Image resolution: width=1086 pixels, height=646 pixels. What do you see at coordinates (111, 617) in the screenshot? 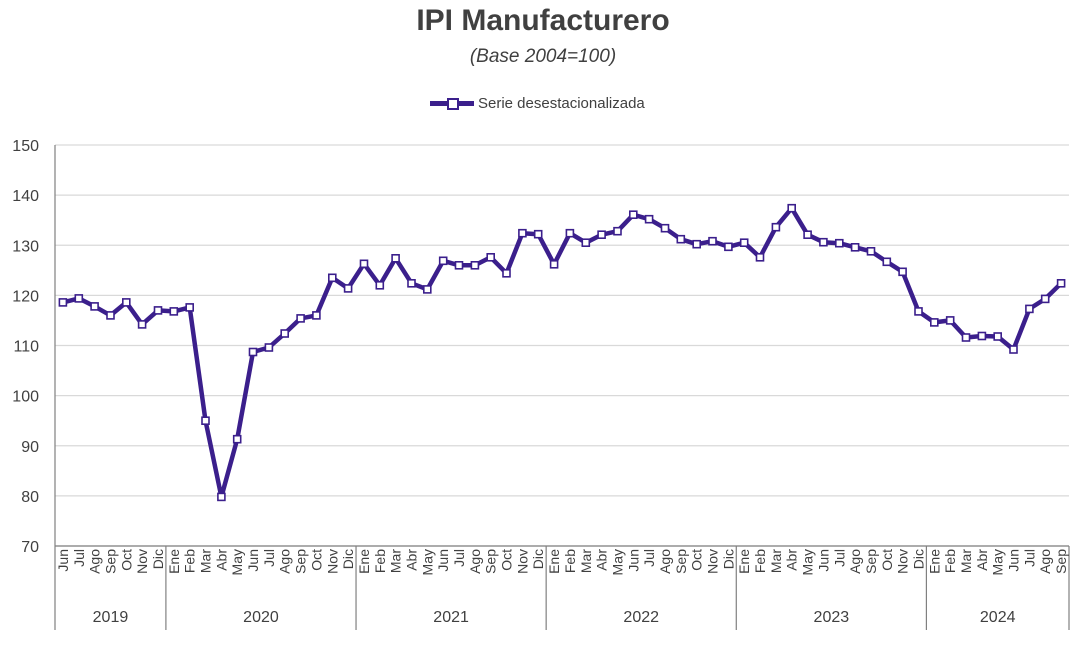
I see `year-label: 2019` at bounding box center [111, 617].